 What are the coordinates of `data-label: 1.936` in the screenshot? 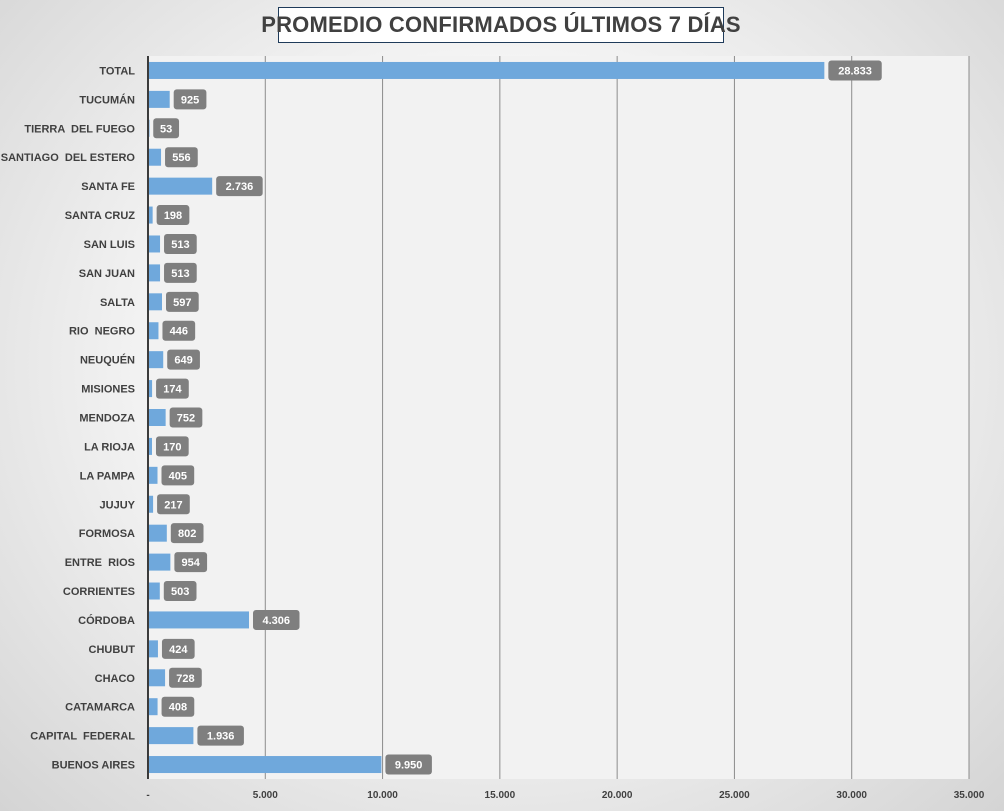 It's located at (221, 737).